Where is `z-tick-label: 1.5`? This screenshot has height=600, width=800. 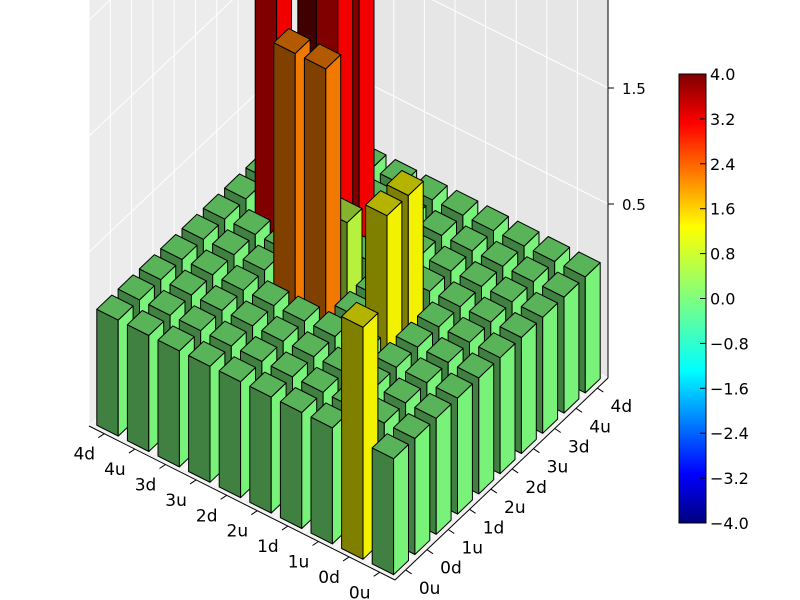 z-tick-label: 1.5 is located at coordinates (634, 89).